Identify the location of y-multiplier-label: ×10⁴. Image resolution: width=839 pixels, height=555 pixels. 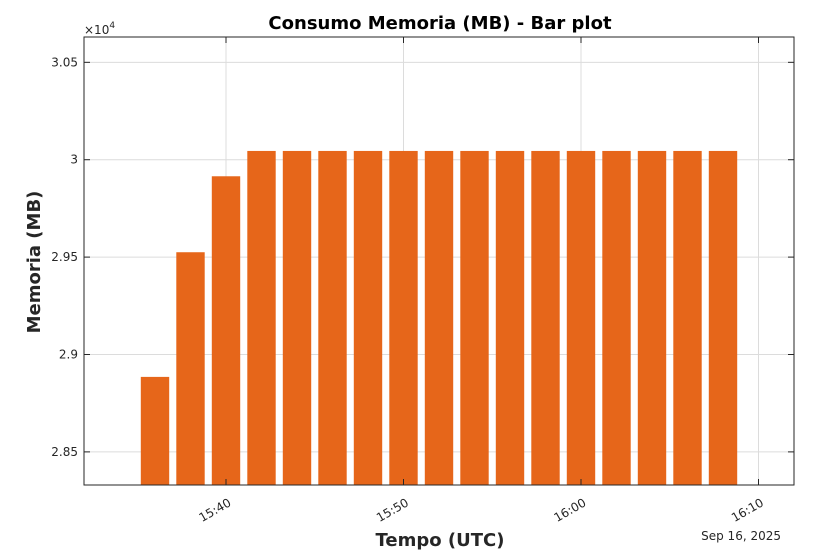
(99, 29).